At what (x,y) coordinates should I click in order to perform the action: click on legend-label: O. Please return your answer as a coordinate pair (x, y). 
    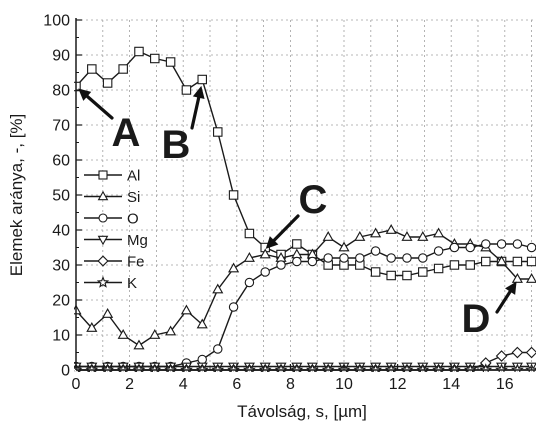
    Looking at the image, I should click on (133, 219).